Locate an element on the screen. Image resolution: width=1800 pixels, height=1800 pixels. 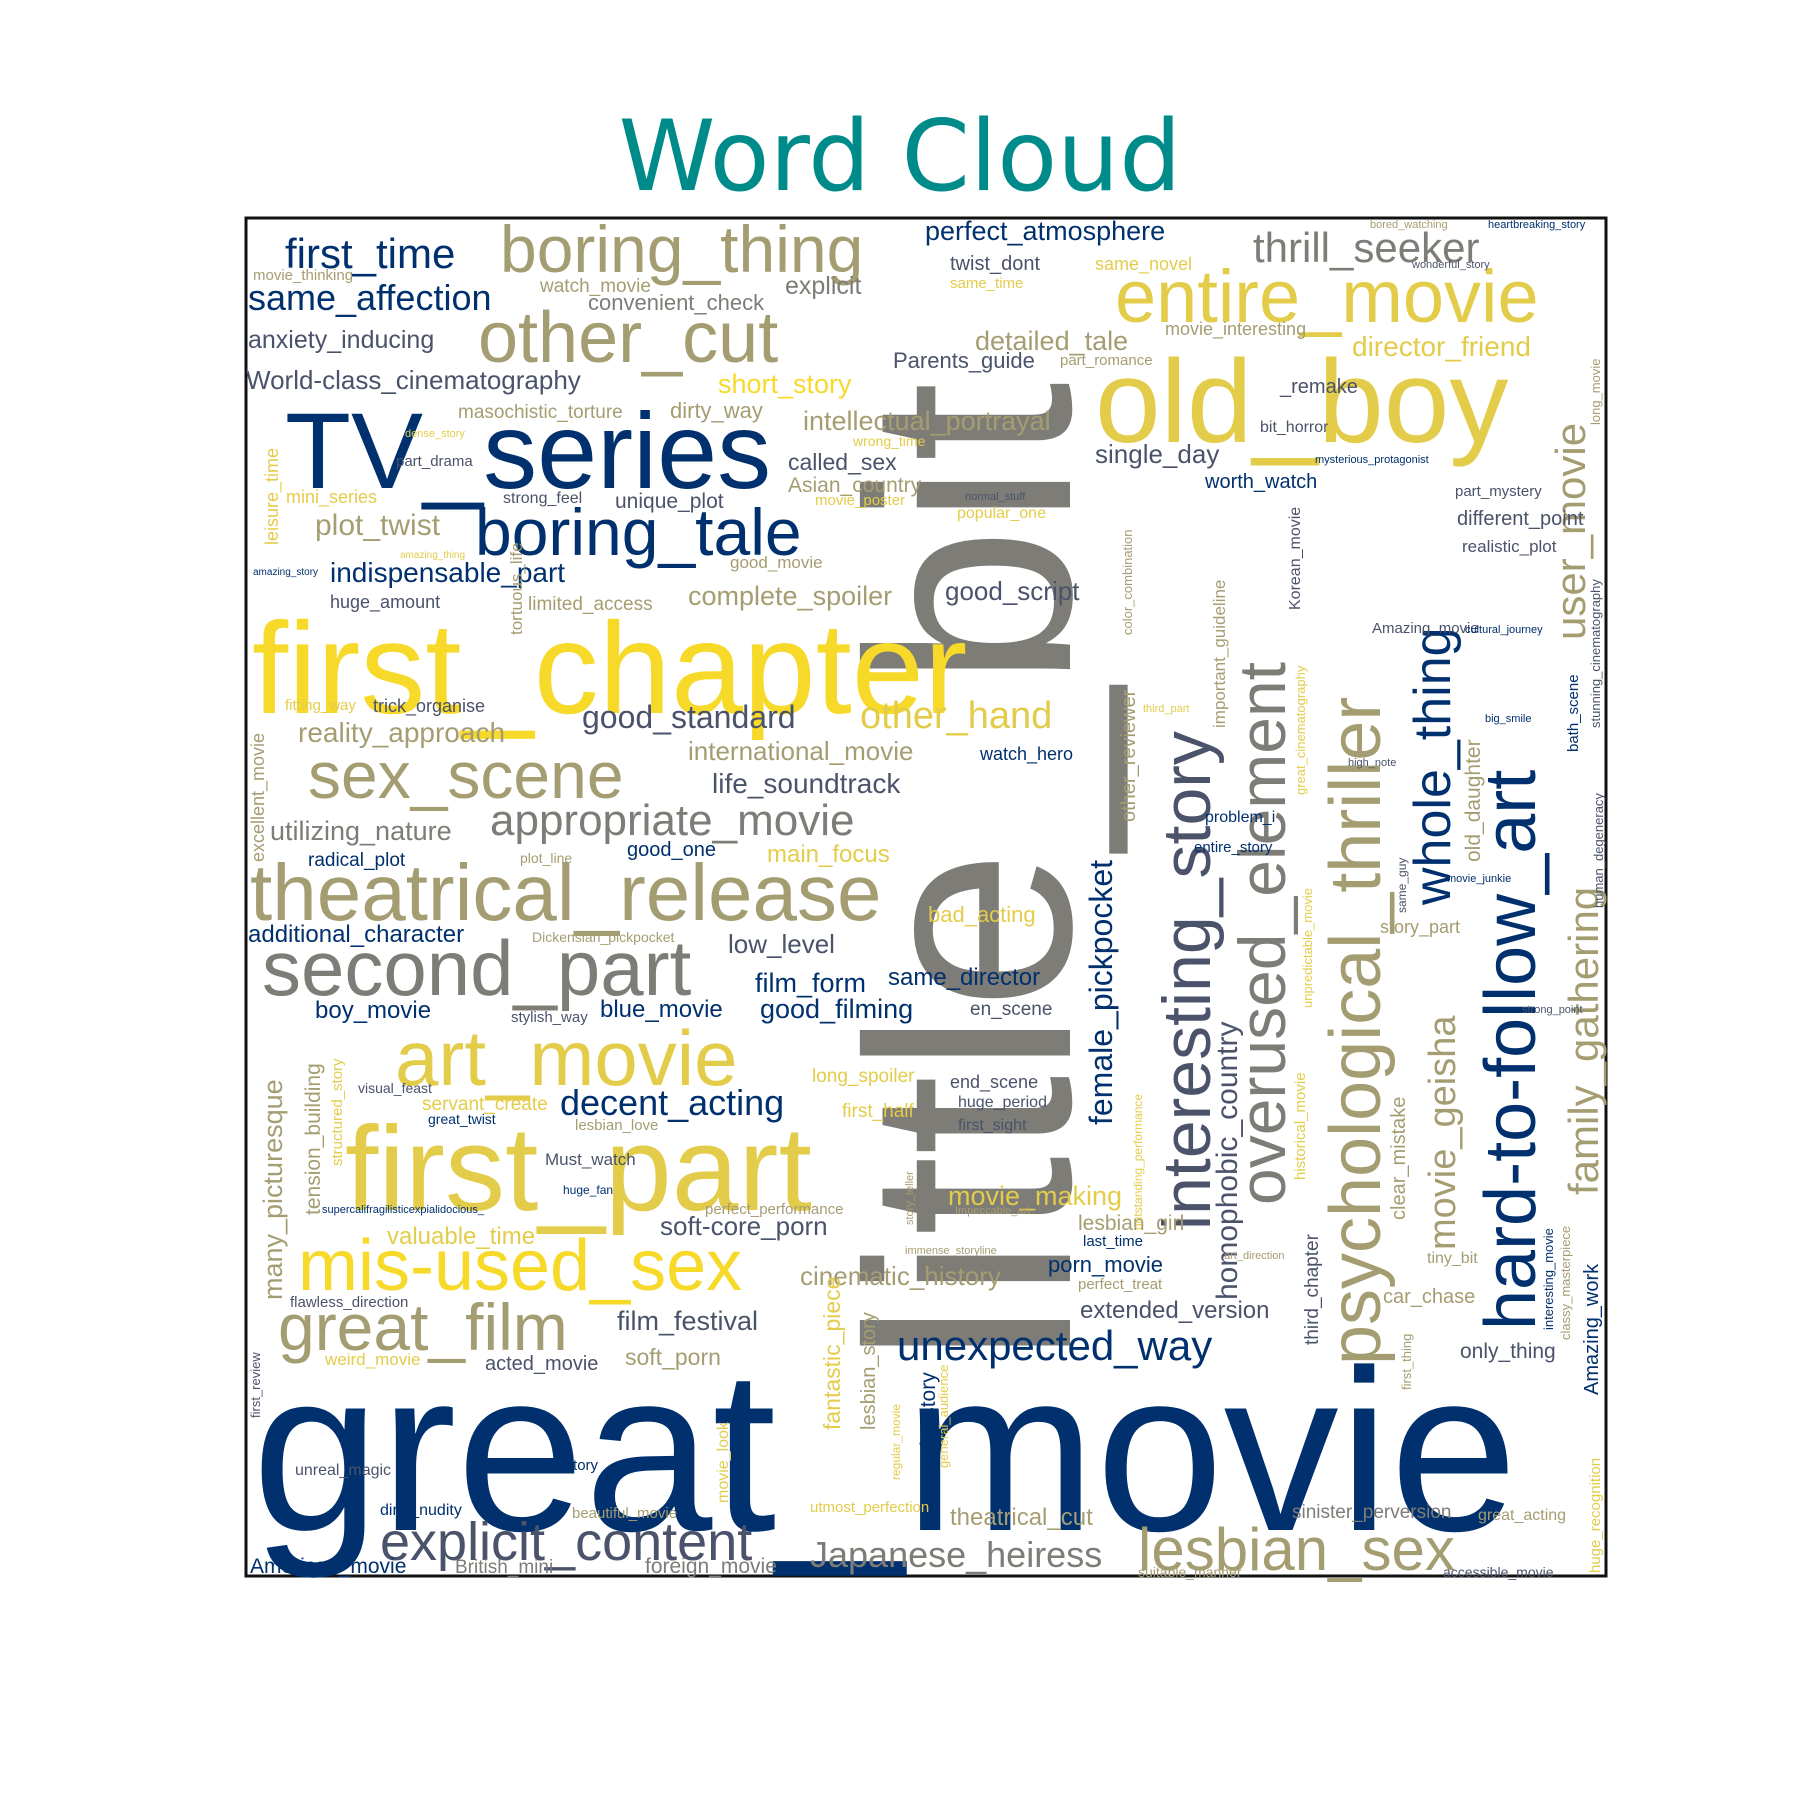
word-porn-movie: porn_movie is located at coordinates (1105, 1264).